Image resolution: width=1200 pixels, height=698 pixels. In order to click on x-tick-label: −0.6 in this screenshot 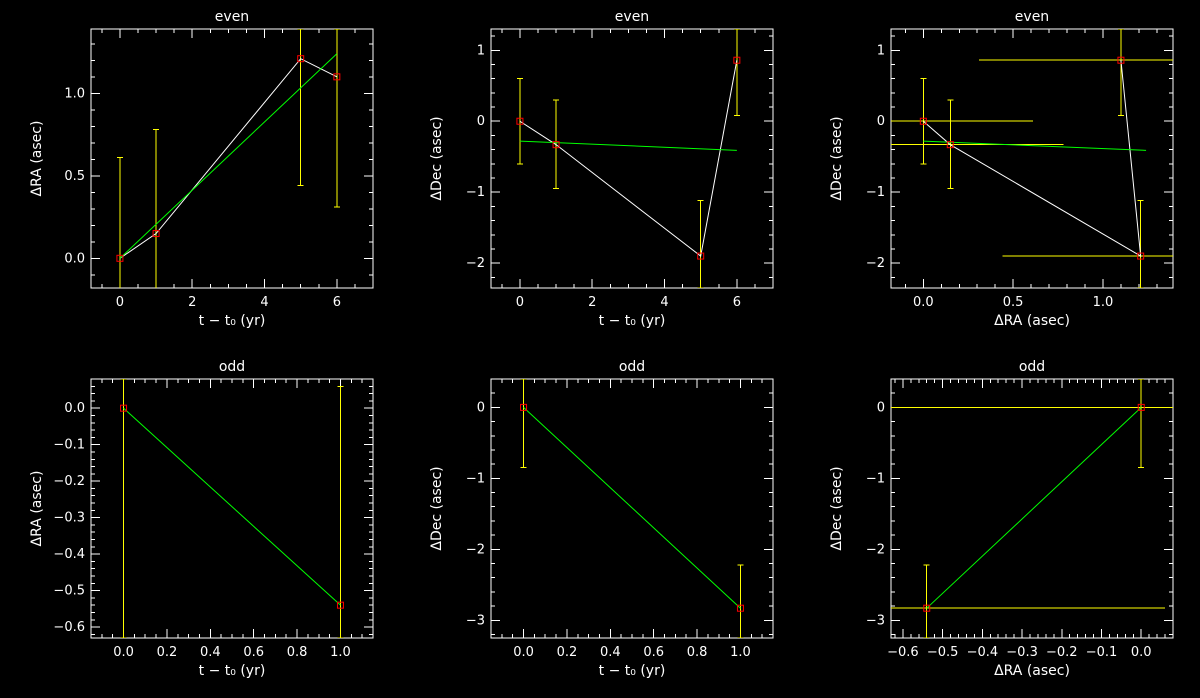, I will do `click(903, 652)`.